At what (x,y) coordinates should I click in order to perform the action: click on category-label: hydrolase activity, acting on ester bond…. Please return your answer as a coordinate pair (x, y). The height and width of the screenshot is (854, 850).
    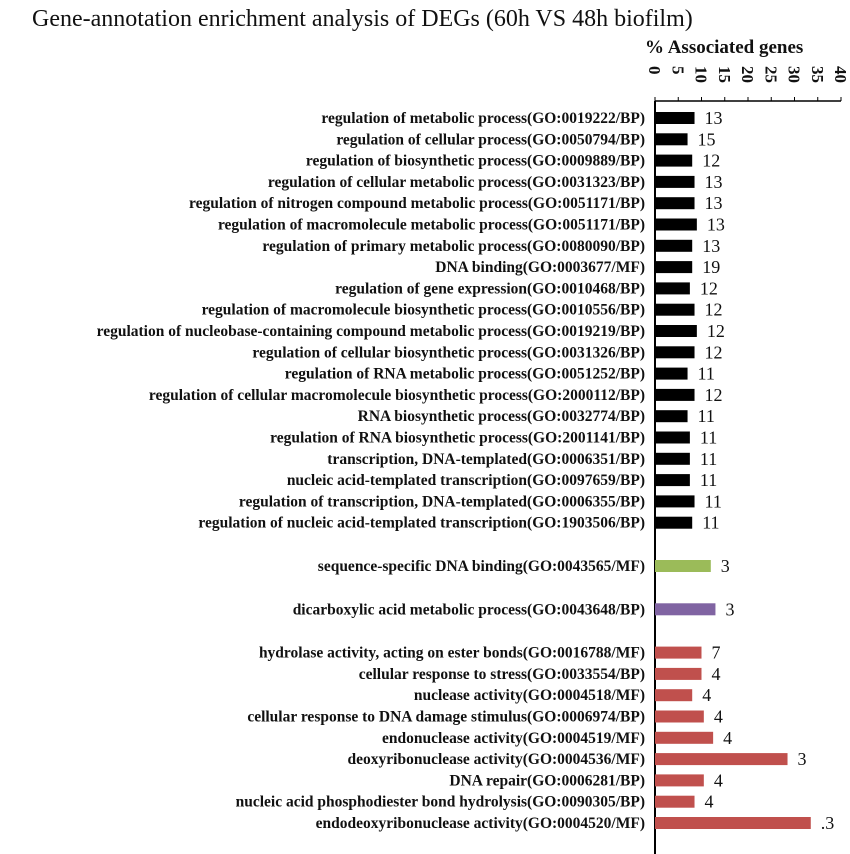
    Looking at the image, I should click on (452, 653).